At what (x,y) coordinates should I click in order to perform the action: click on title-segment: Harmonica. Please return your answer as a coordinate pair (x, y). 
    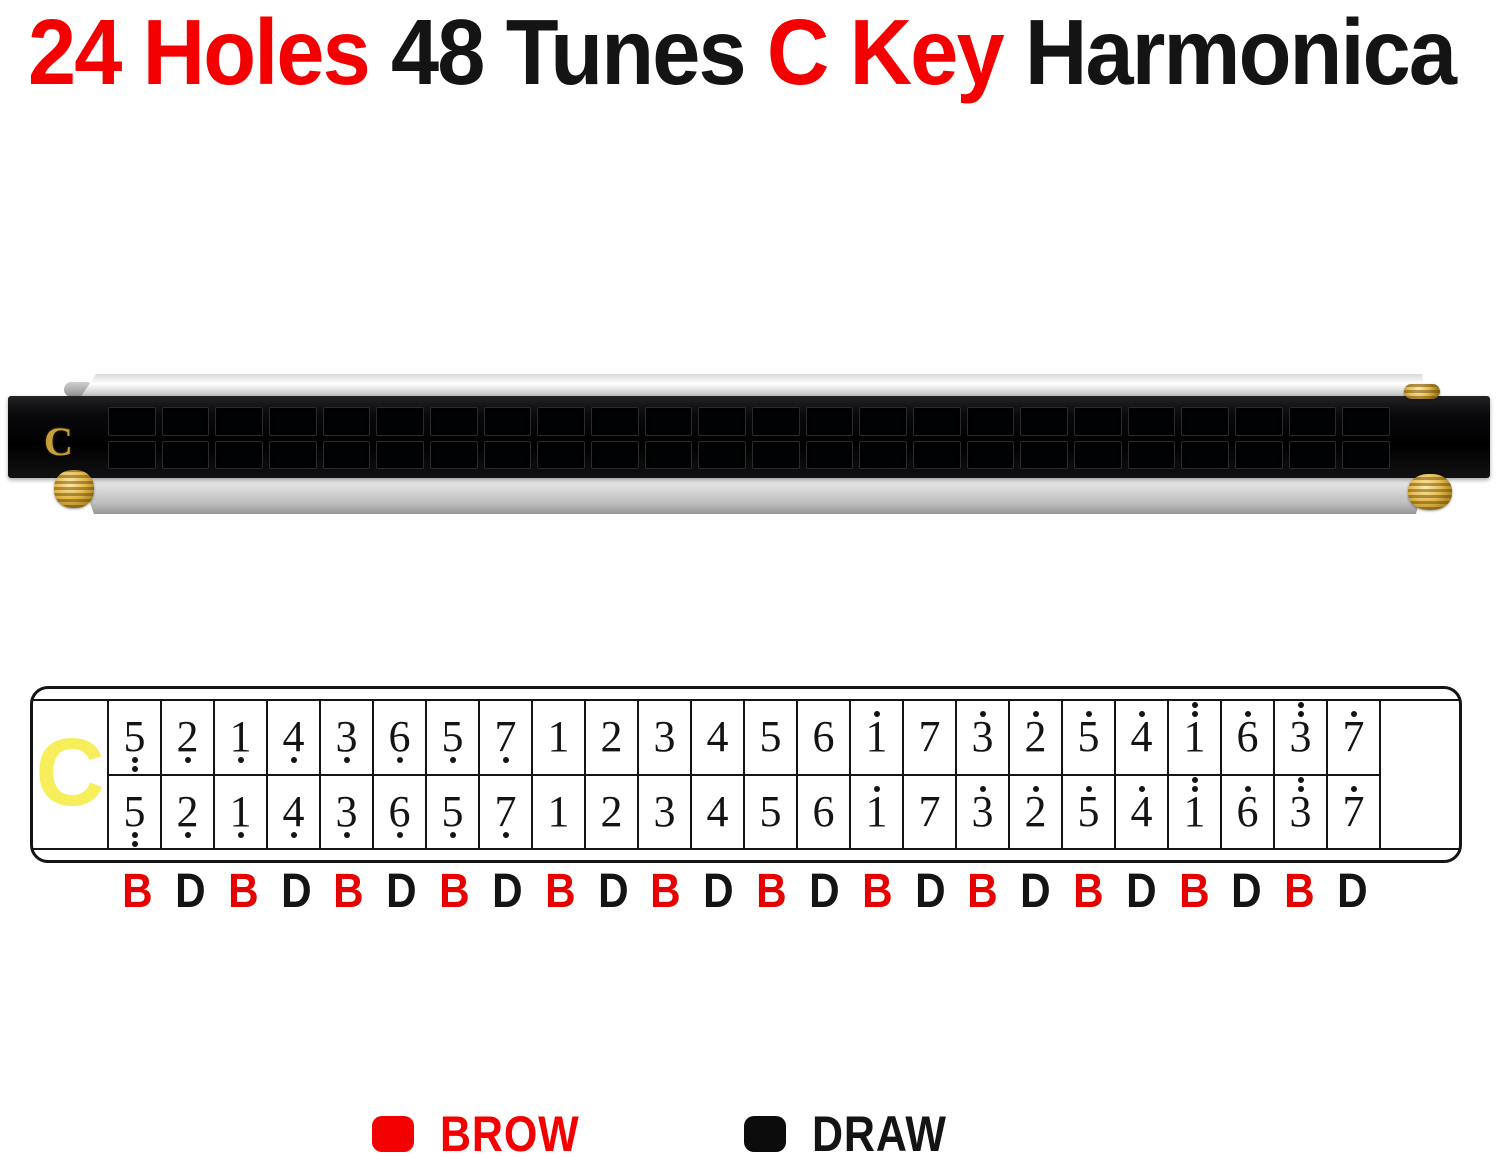
    Looking at the image, I should click on (1240, 52).